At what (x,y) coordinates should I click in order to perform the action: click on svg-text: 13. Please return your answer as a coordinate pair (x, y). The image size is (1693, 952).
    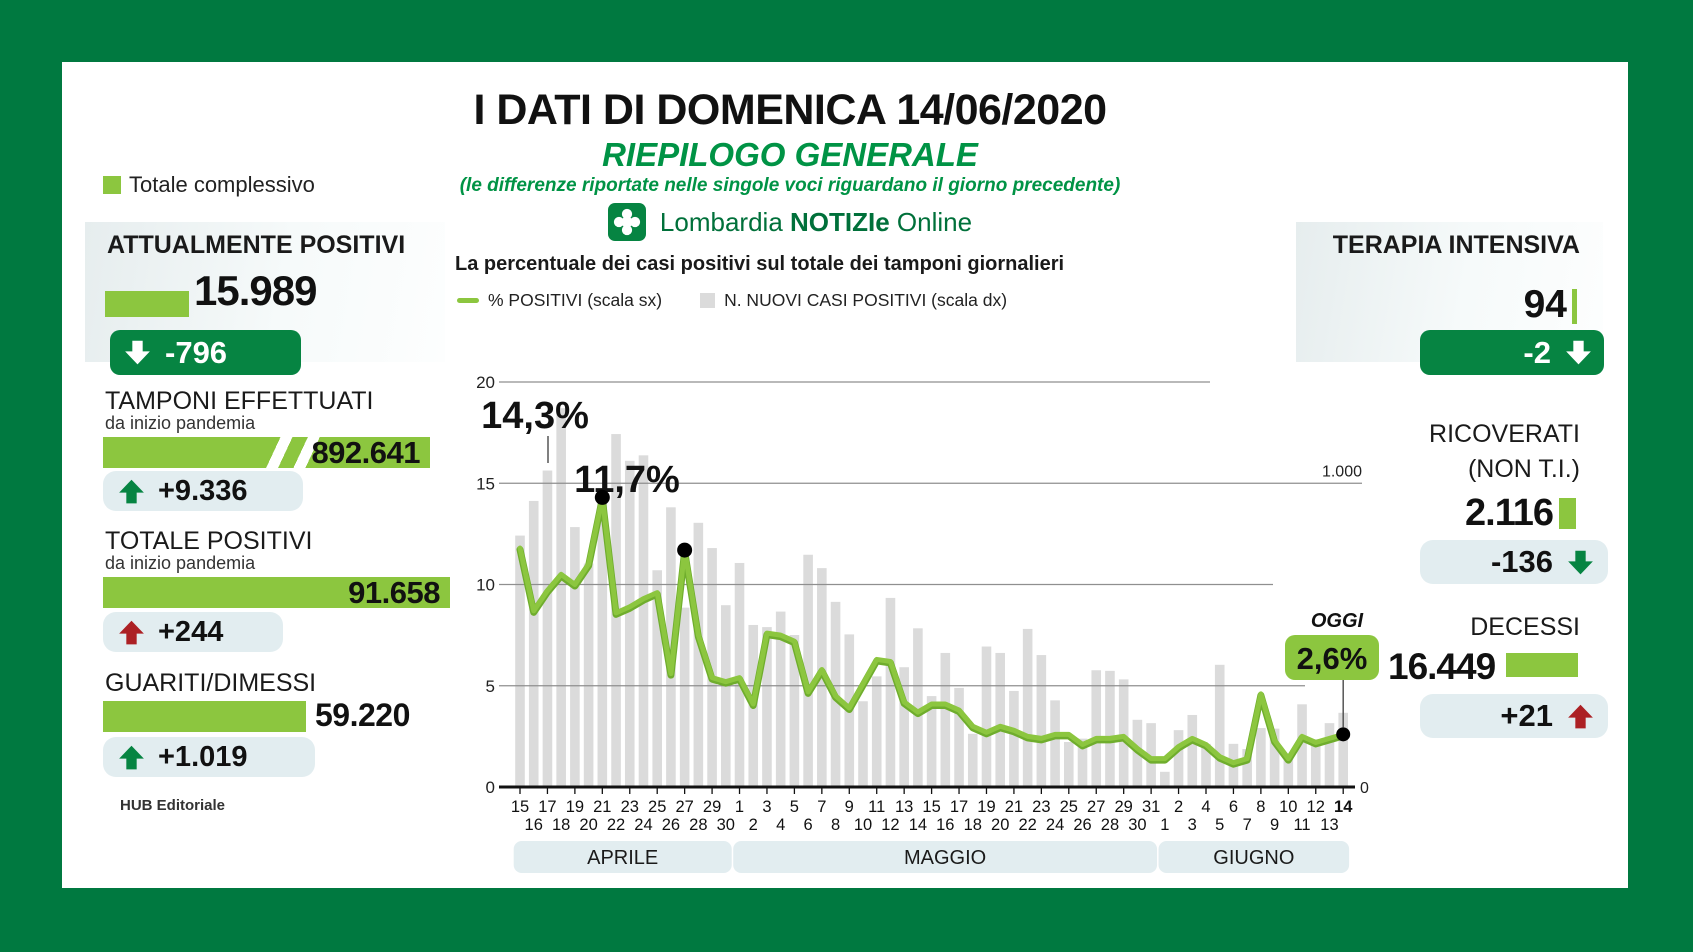
    Looking at the image, I should click on (904, 807).